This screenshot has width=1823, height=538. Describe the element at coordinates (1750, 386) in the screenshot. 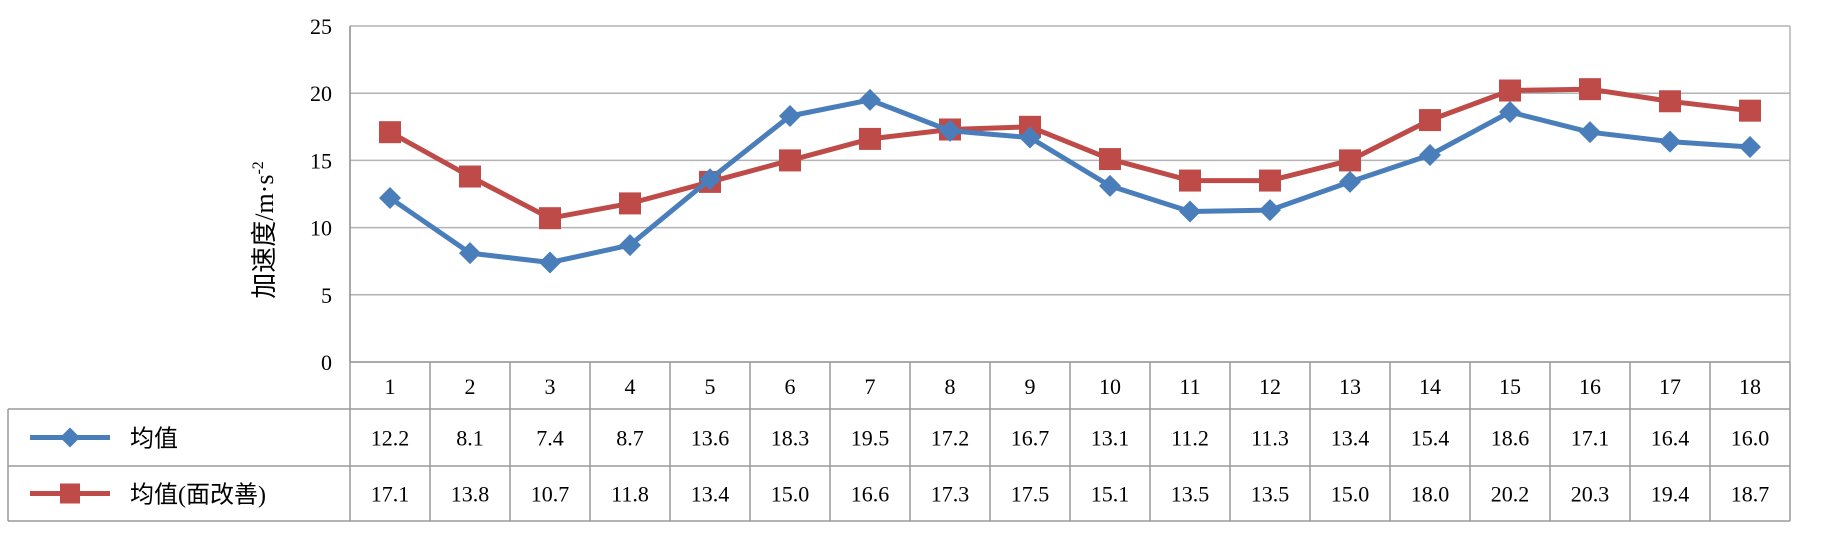

I see `category-label: 18` at that location.